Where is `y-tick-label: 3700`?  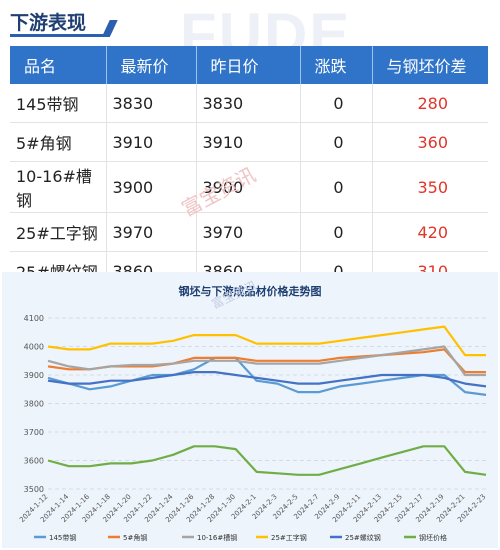
y-tick-label: 3700 is located at coordinates (34, 432).